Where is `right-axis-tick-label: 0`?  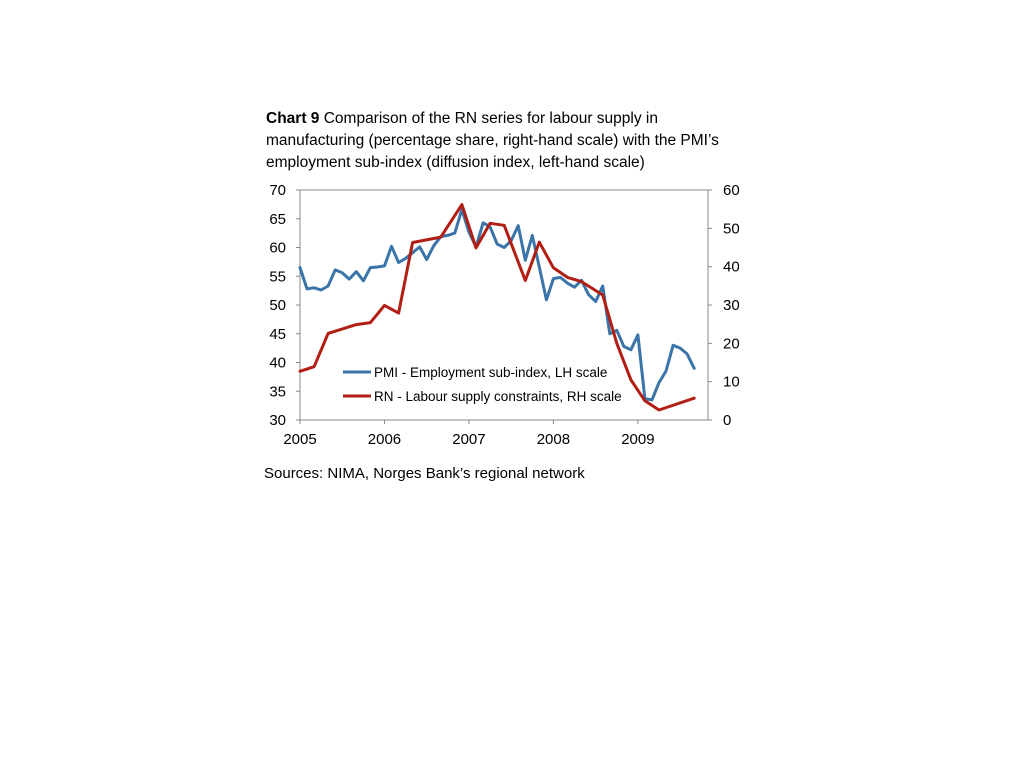
right-axis-tick-label: 0 is located at coordinates (727, 420).